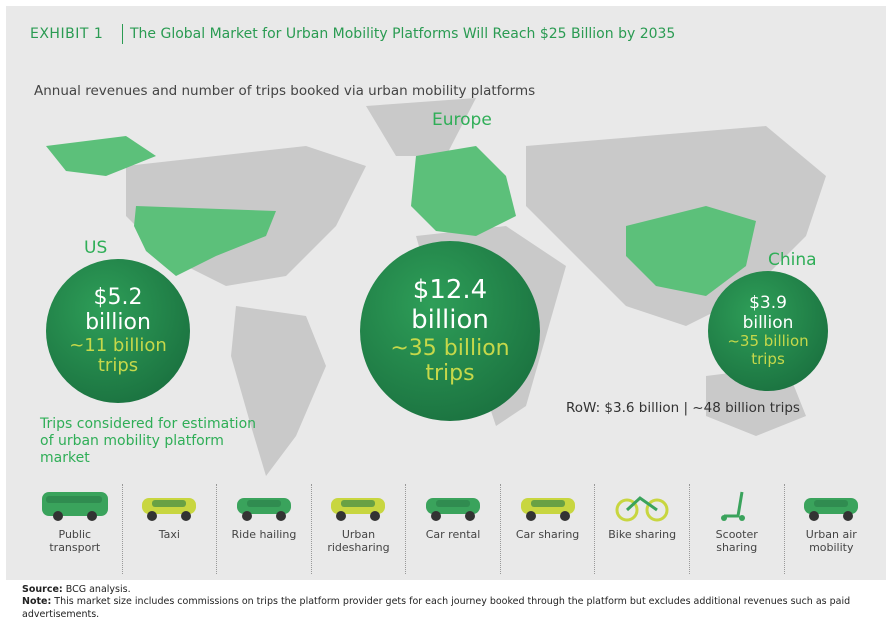 The height and width of the screenshot is (629, 892). Describe the element at coordinates (96, 248) in the screenshot. I see `region-name: US` at that location.